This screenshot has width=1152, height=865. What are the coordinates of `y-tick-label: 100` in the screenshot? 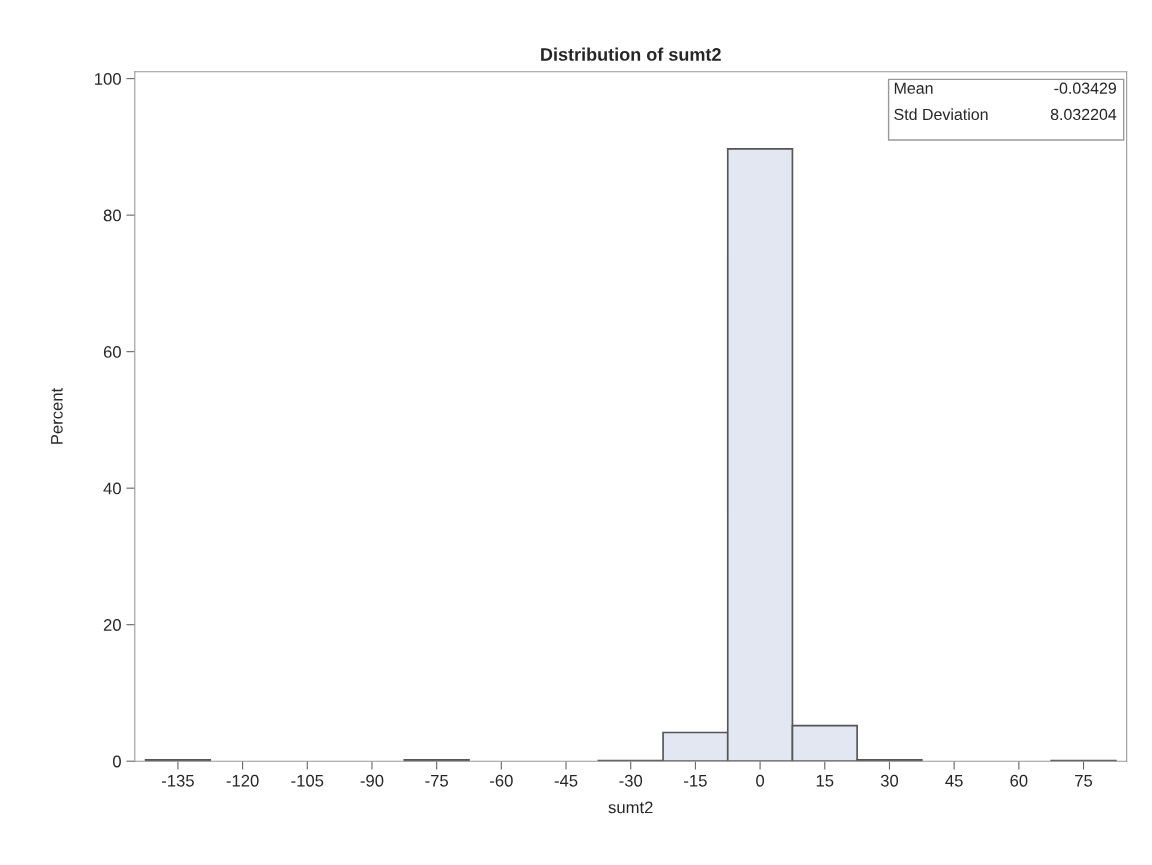 It's located at (108, 79).